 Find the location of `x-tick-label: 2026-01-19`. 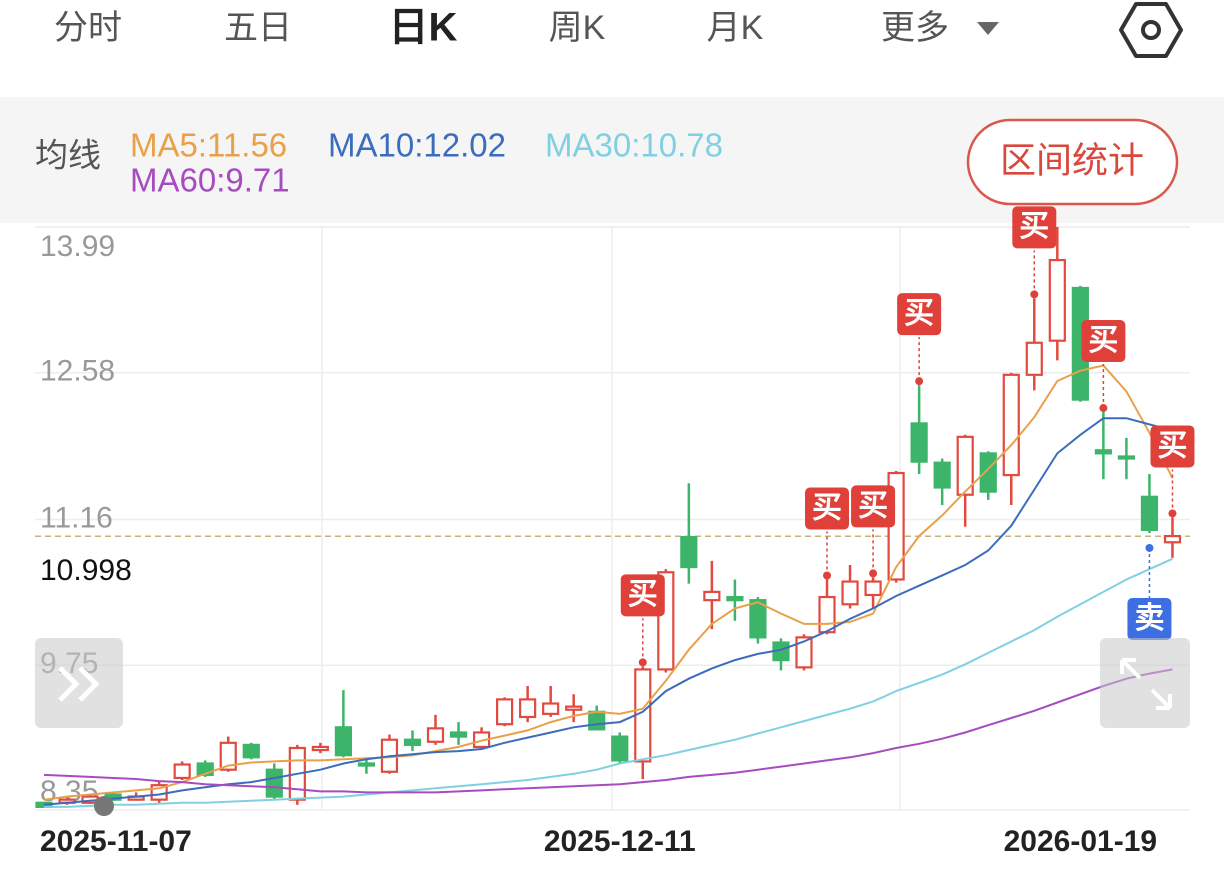

x-tick-label: 2026-01-19 is located at coordinates (1080, 841).